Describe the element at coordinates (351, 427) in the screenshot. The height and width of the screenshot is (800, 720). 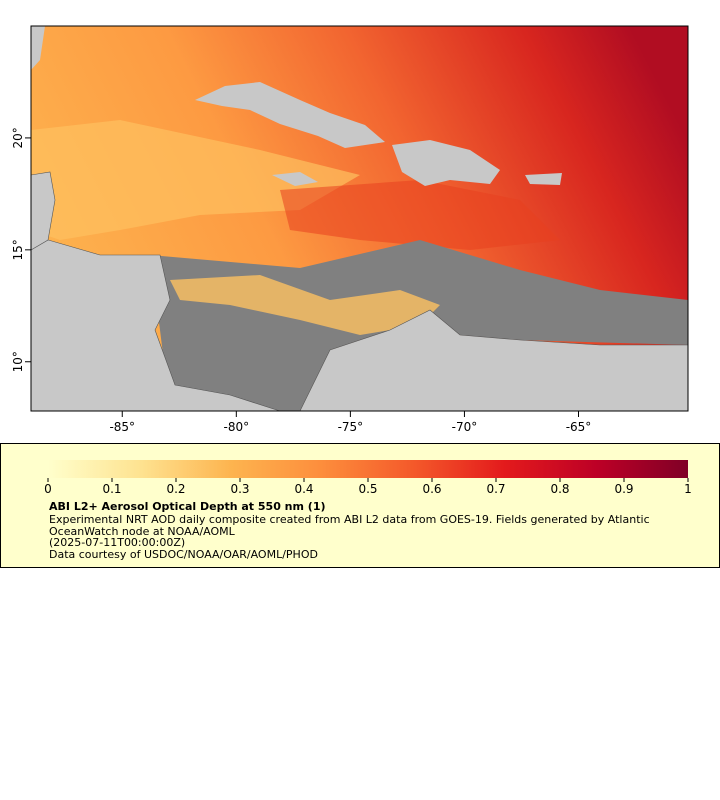
I see `x-tick-label: -75°` at that location.